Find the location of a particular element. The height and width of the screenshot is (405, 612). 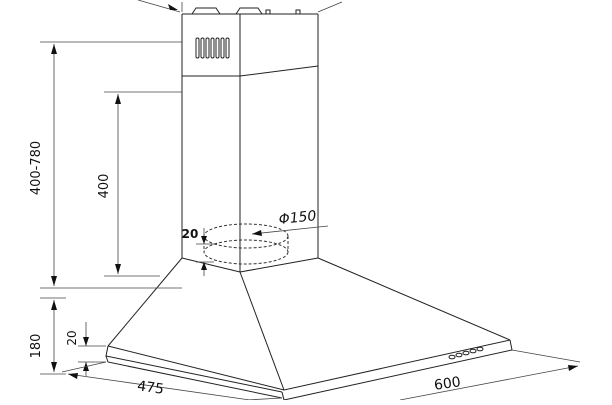

duct-outlet is located at coordinates (246, 244).